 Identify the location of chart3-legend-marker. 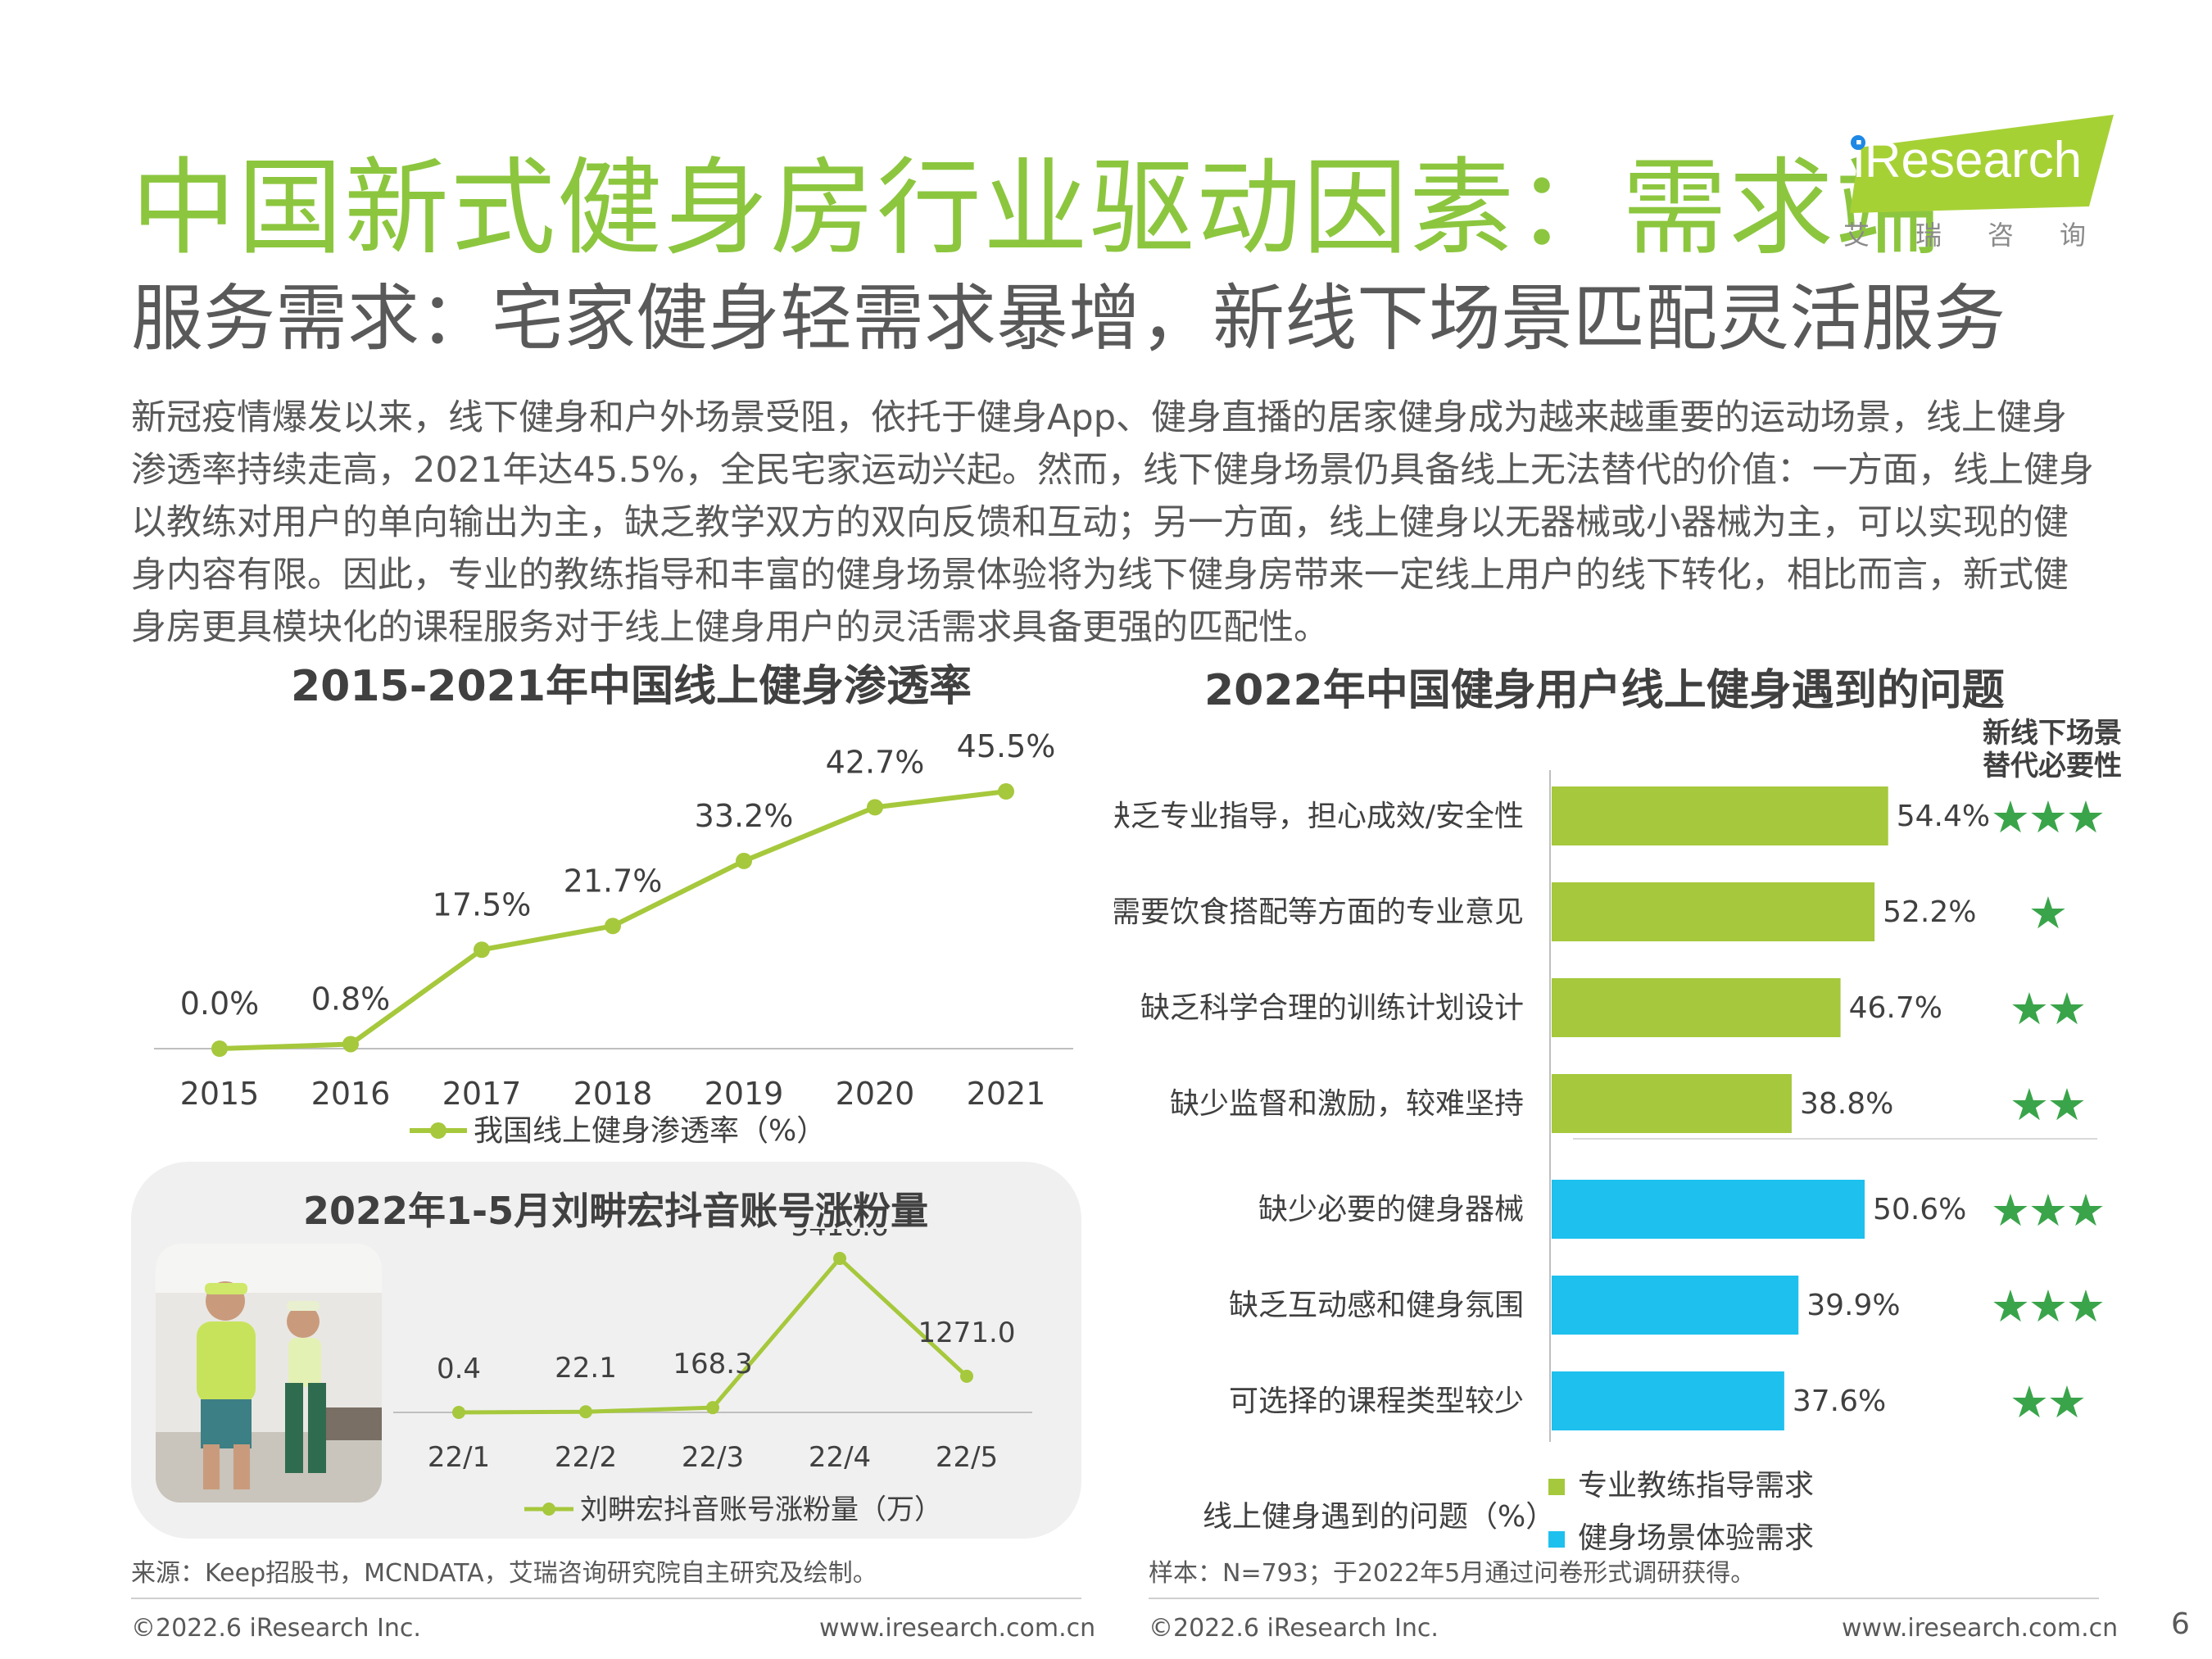
(548, 1509).